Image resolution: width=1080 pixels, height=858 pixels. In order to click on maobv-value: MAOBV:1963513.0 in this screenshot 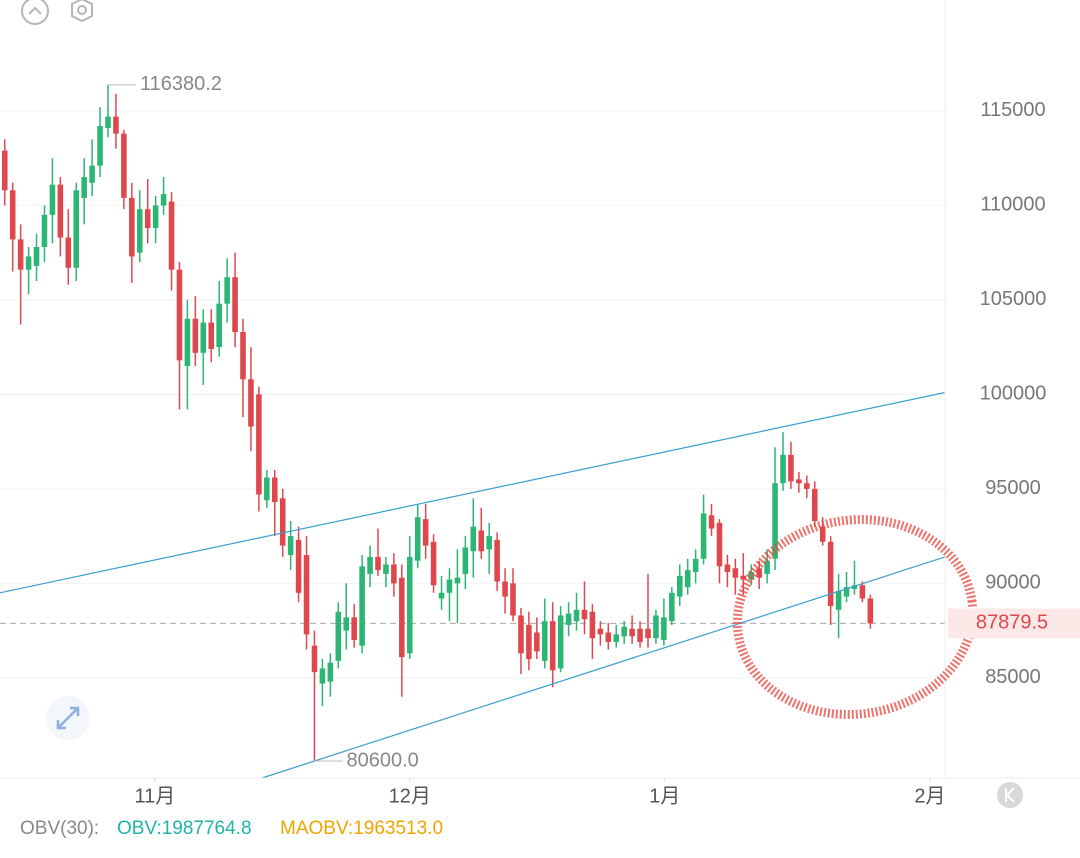, I will do `click(361, 828)`.